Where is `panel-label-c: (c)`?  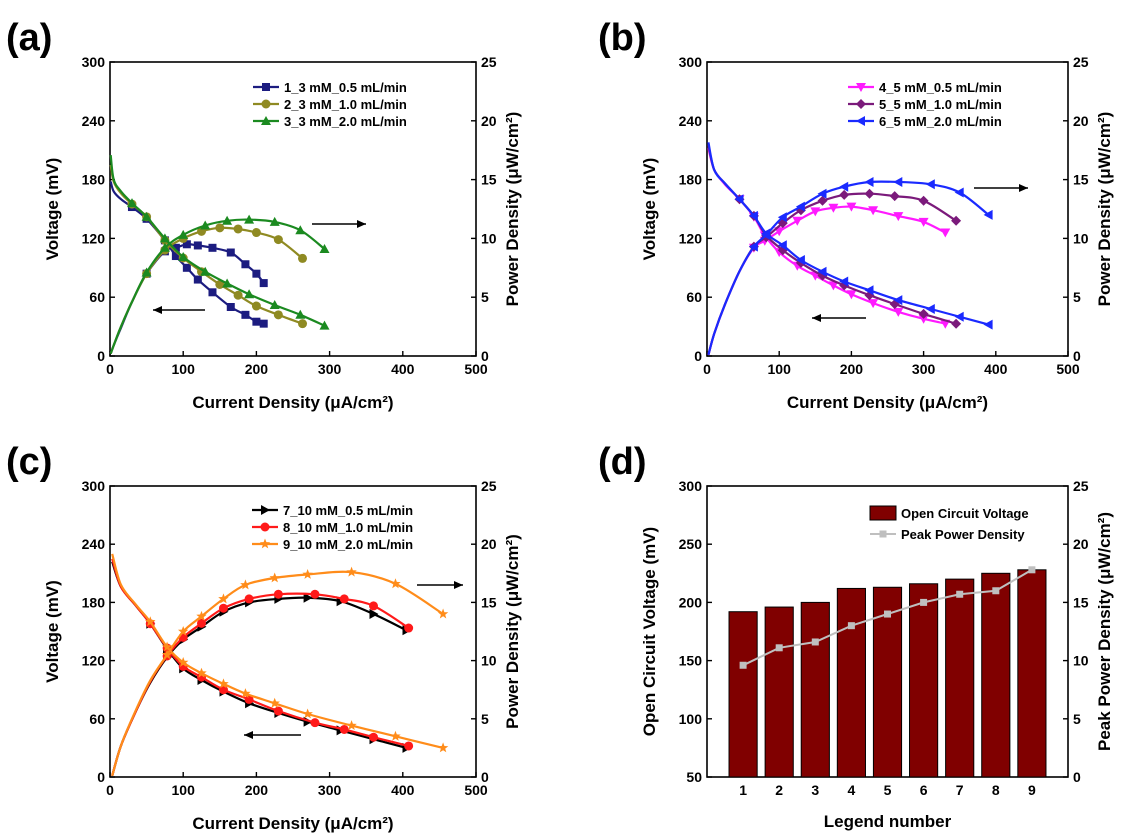
panel-label-c: (c) is located at coordinates (29, 462).